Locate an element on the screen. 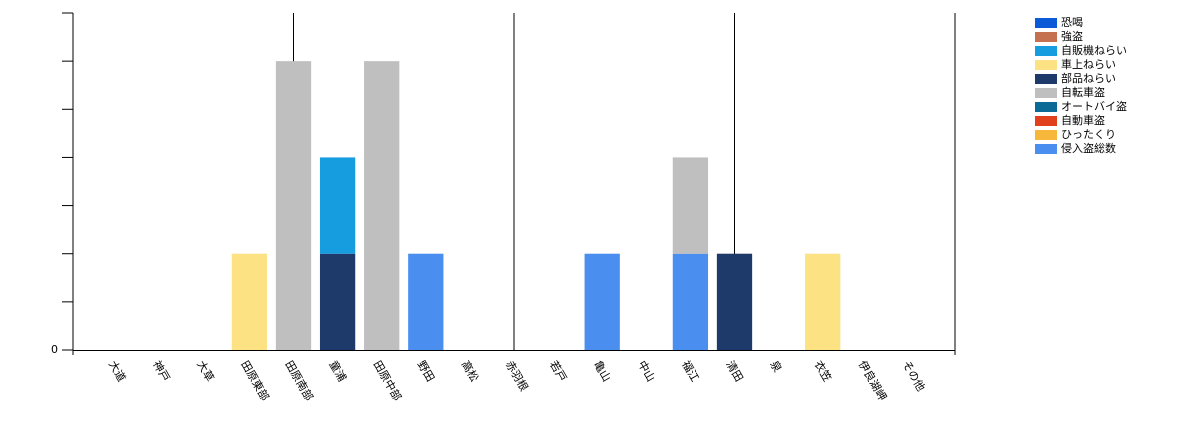 This screenshot has width=1178, height=431. legend-label: 強盗 is located at coordinates (1072, 36).